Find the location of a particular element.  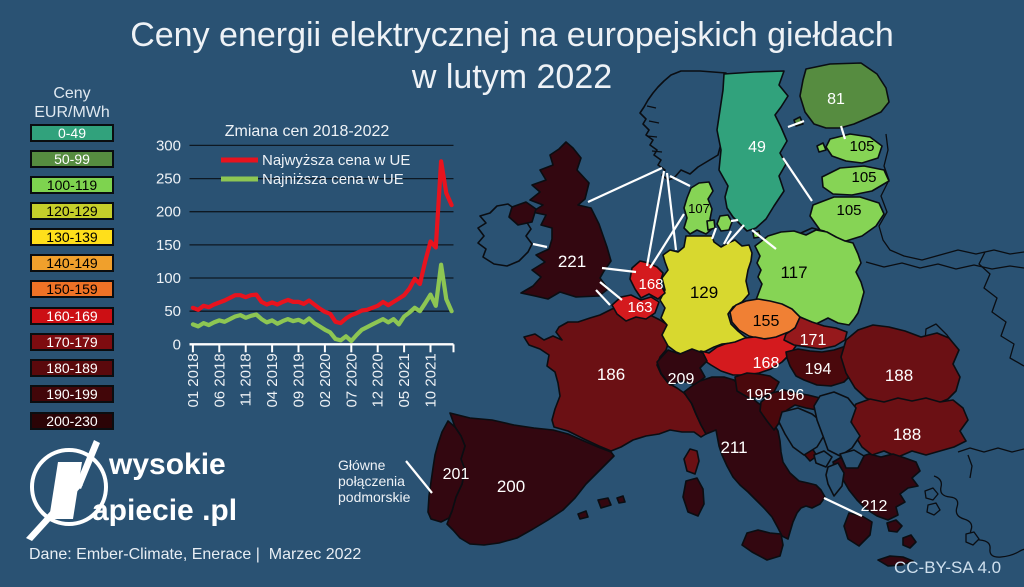

svg-text: 186 is located at coordinates (611, 374).